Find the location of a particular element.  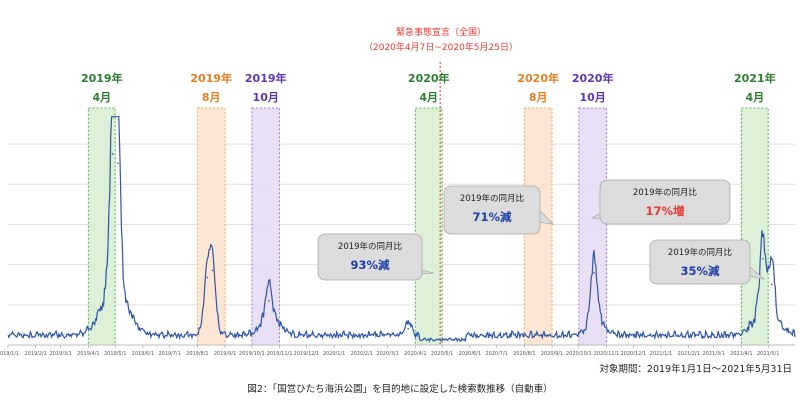

x-tick-label: 2019/7/1 is located at coordinates (169, 354).